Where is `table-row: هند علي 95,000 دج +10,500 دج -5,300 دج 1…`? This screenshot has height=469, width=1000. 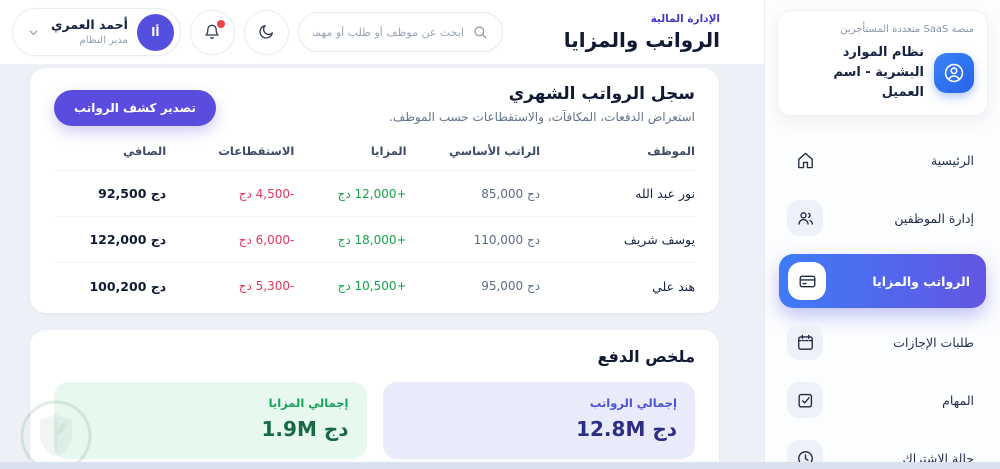 table-row: هند علي 95,000 دج +10,500 دج -5,300 دج 1… is located at coordinates (374, 286).